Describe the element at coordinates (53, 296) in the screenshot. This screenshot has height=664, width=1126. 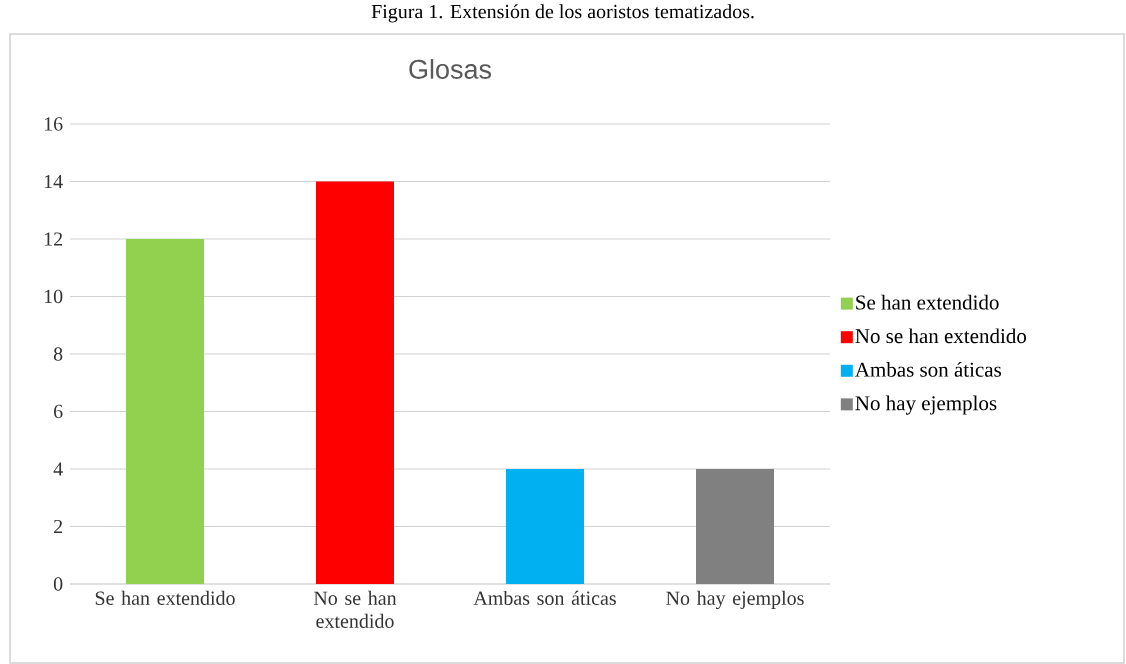
I see `y-tick-label: 10` at that location.